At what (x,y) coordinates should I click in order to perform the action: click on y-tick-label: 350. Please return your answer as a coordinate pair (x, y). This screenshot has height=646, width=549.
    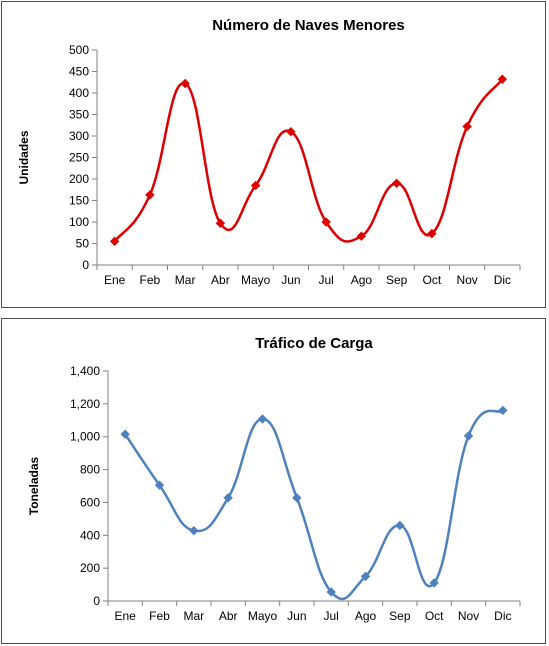
    Looking at the image, I should click on (79, 115).